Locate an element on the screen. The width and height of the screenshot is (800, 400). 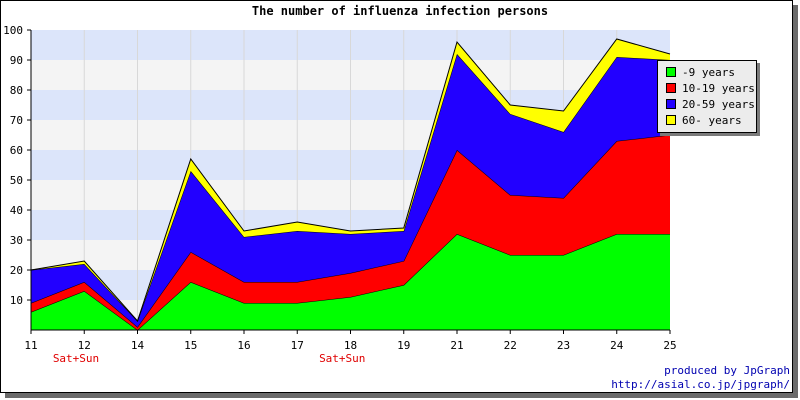
y-tick-label: 40 is located at coordinates (16, 210).